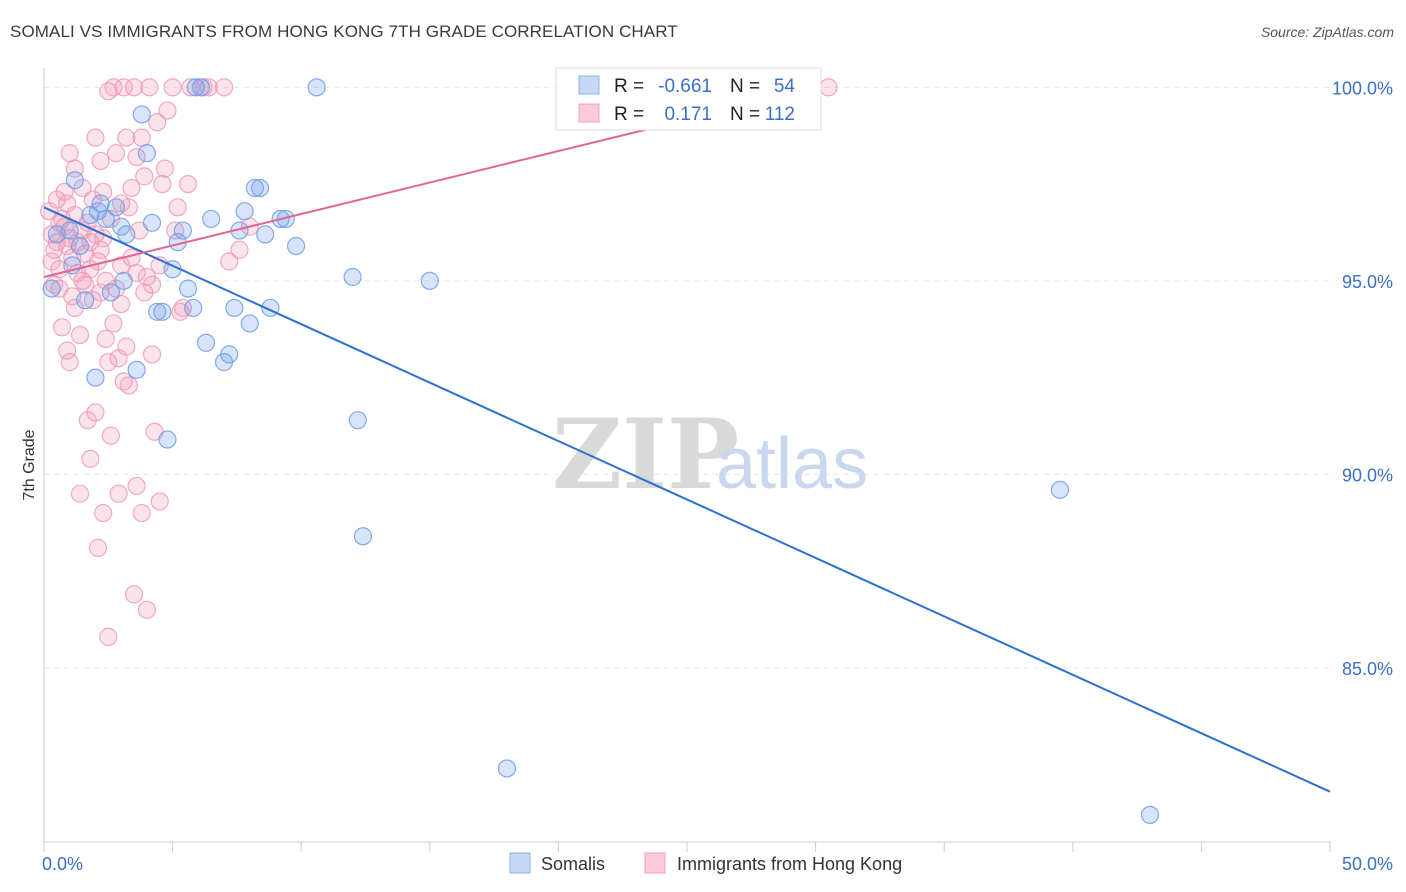 The width and height of the screenshot is (1406, 892). Describe the element at coordinates (589, 113) in the screenshot. I see `hongkong-swatch` at that location.